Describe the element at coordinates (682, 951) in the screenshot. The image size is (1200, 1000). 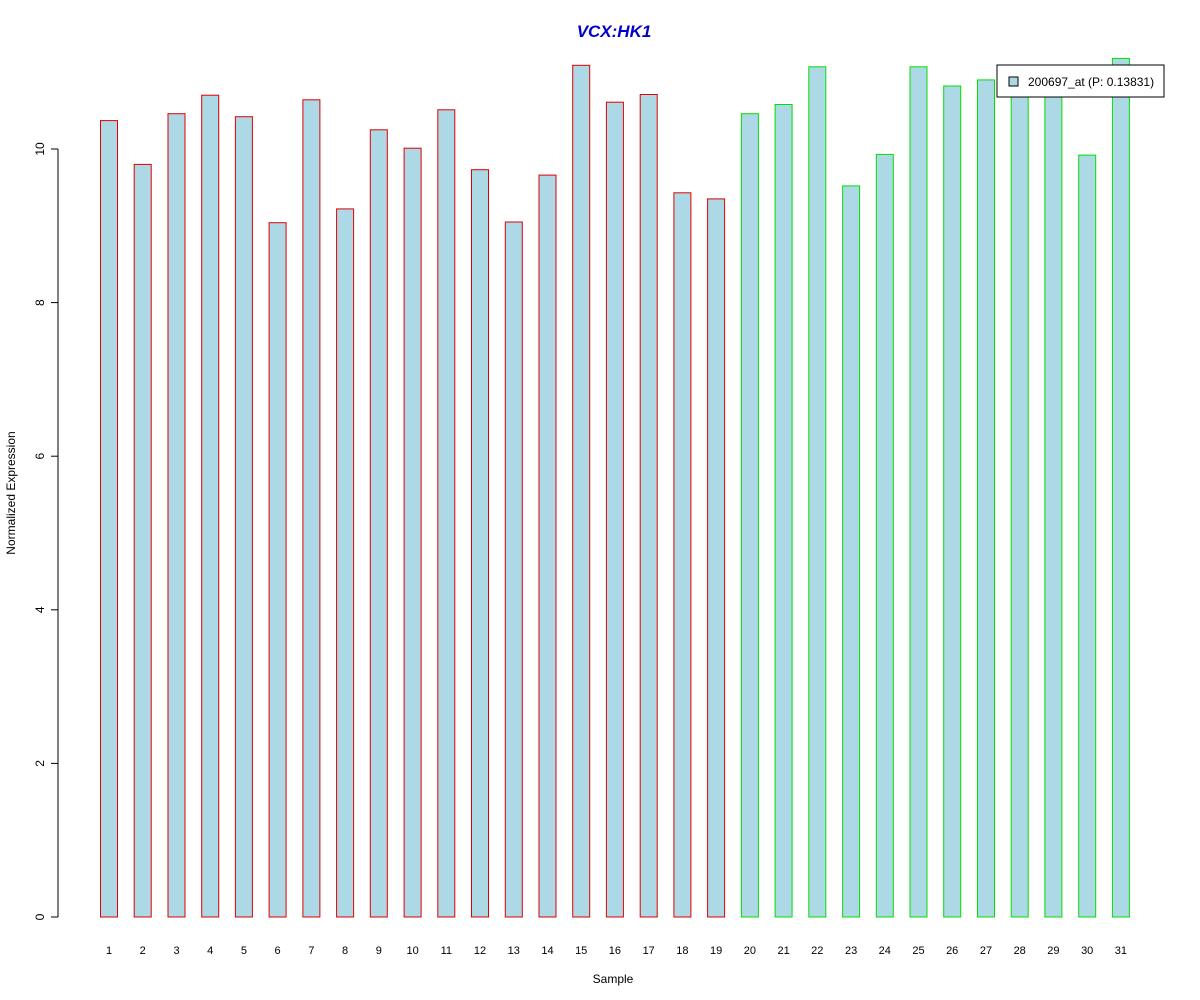
I see `x-tick-label: 18` at that location.